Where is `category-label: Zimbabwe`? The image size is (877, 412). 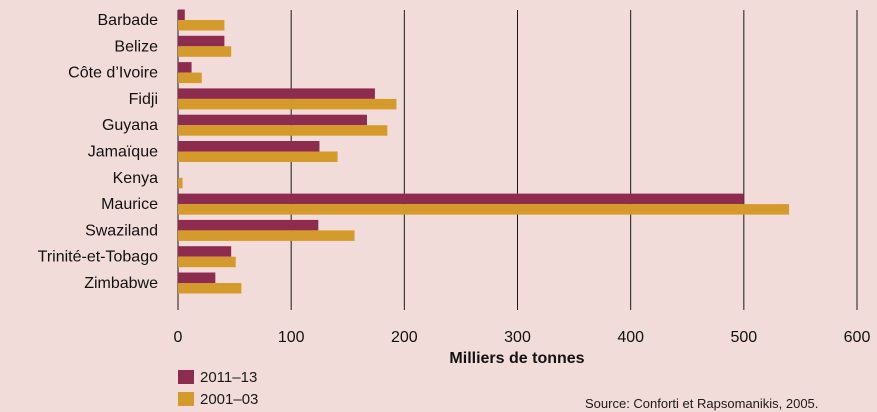
category-label: Zimbabwe is located at coordinates (121, 283).